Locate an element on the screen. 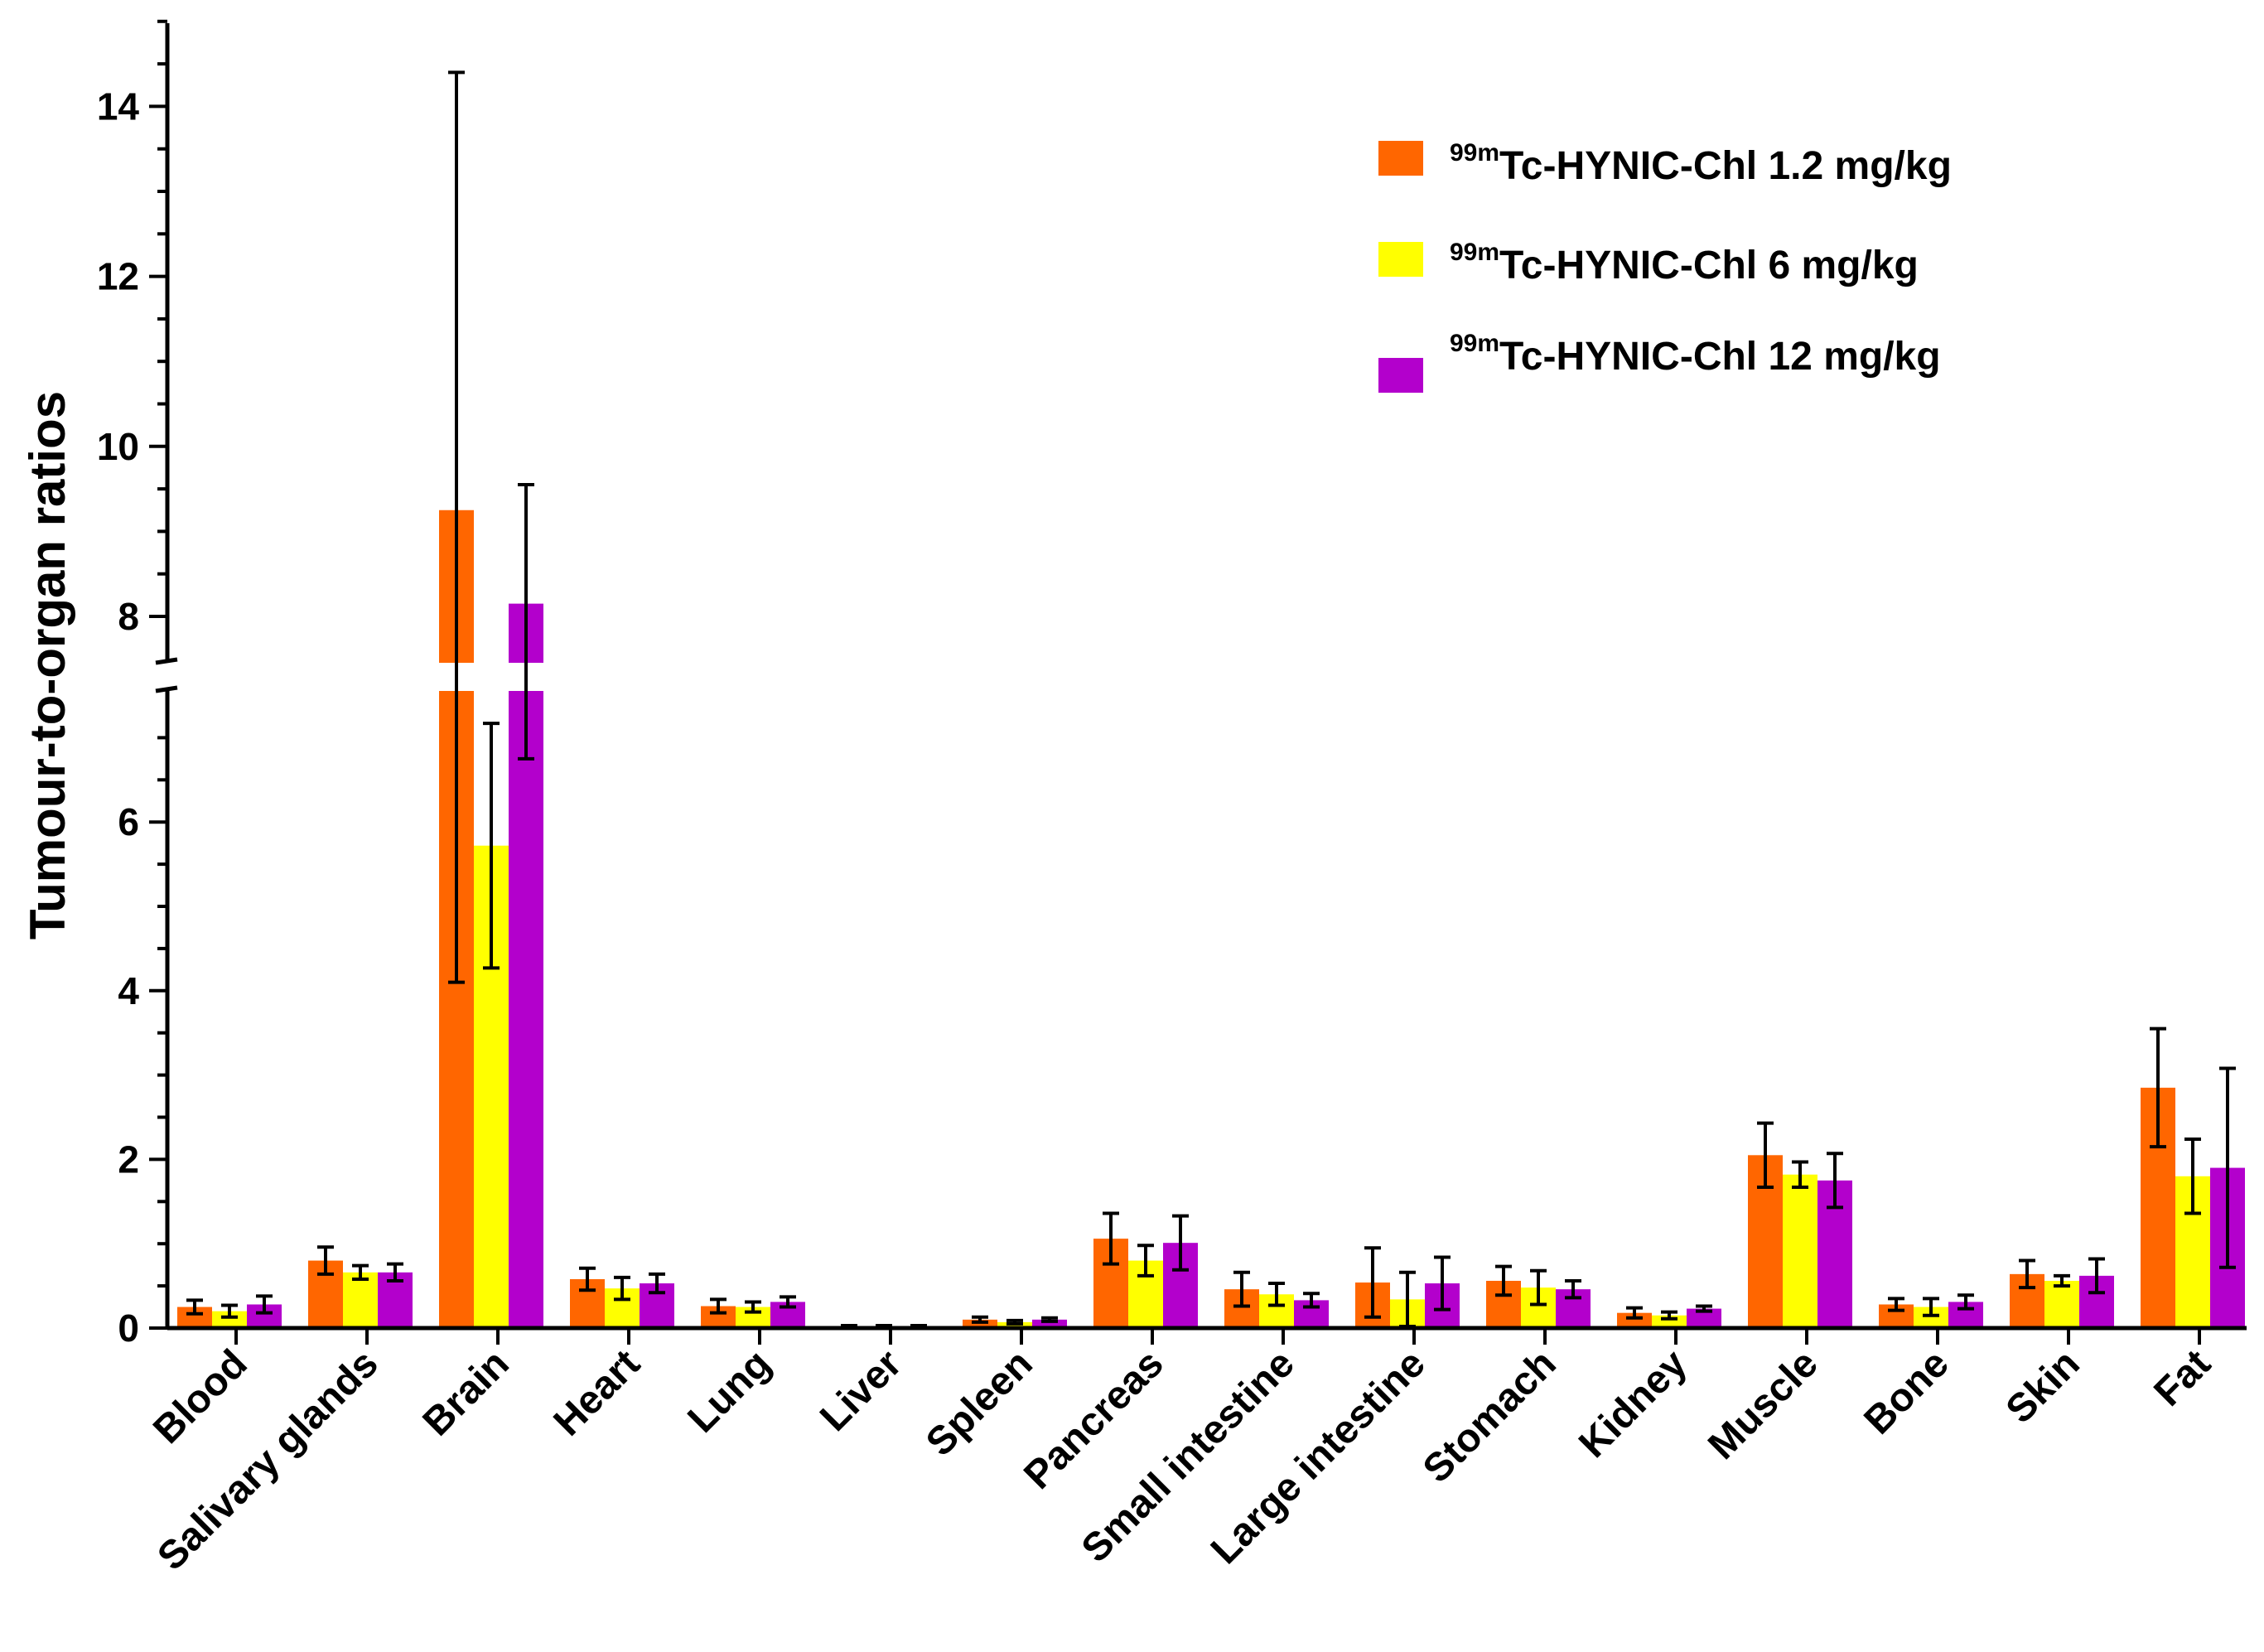  y-tick-label: 8 is located at coordinates (128, 617).